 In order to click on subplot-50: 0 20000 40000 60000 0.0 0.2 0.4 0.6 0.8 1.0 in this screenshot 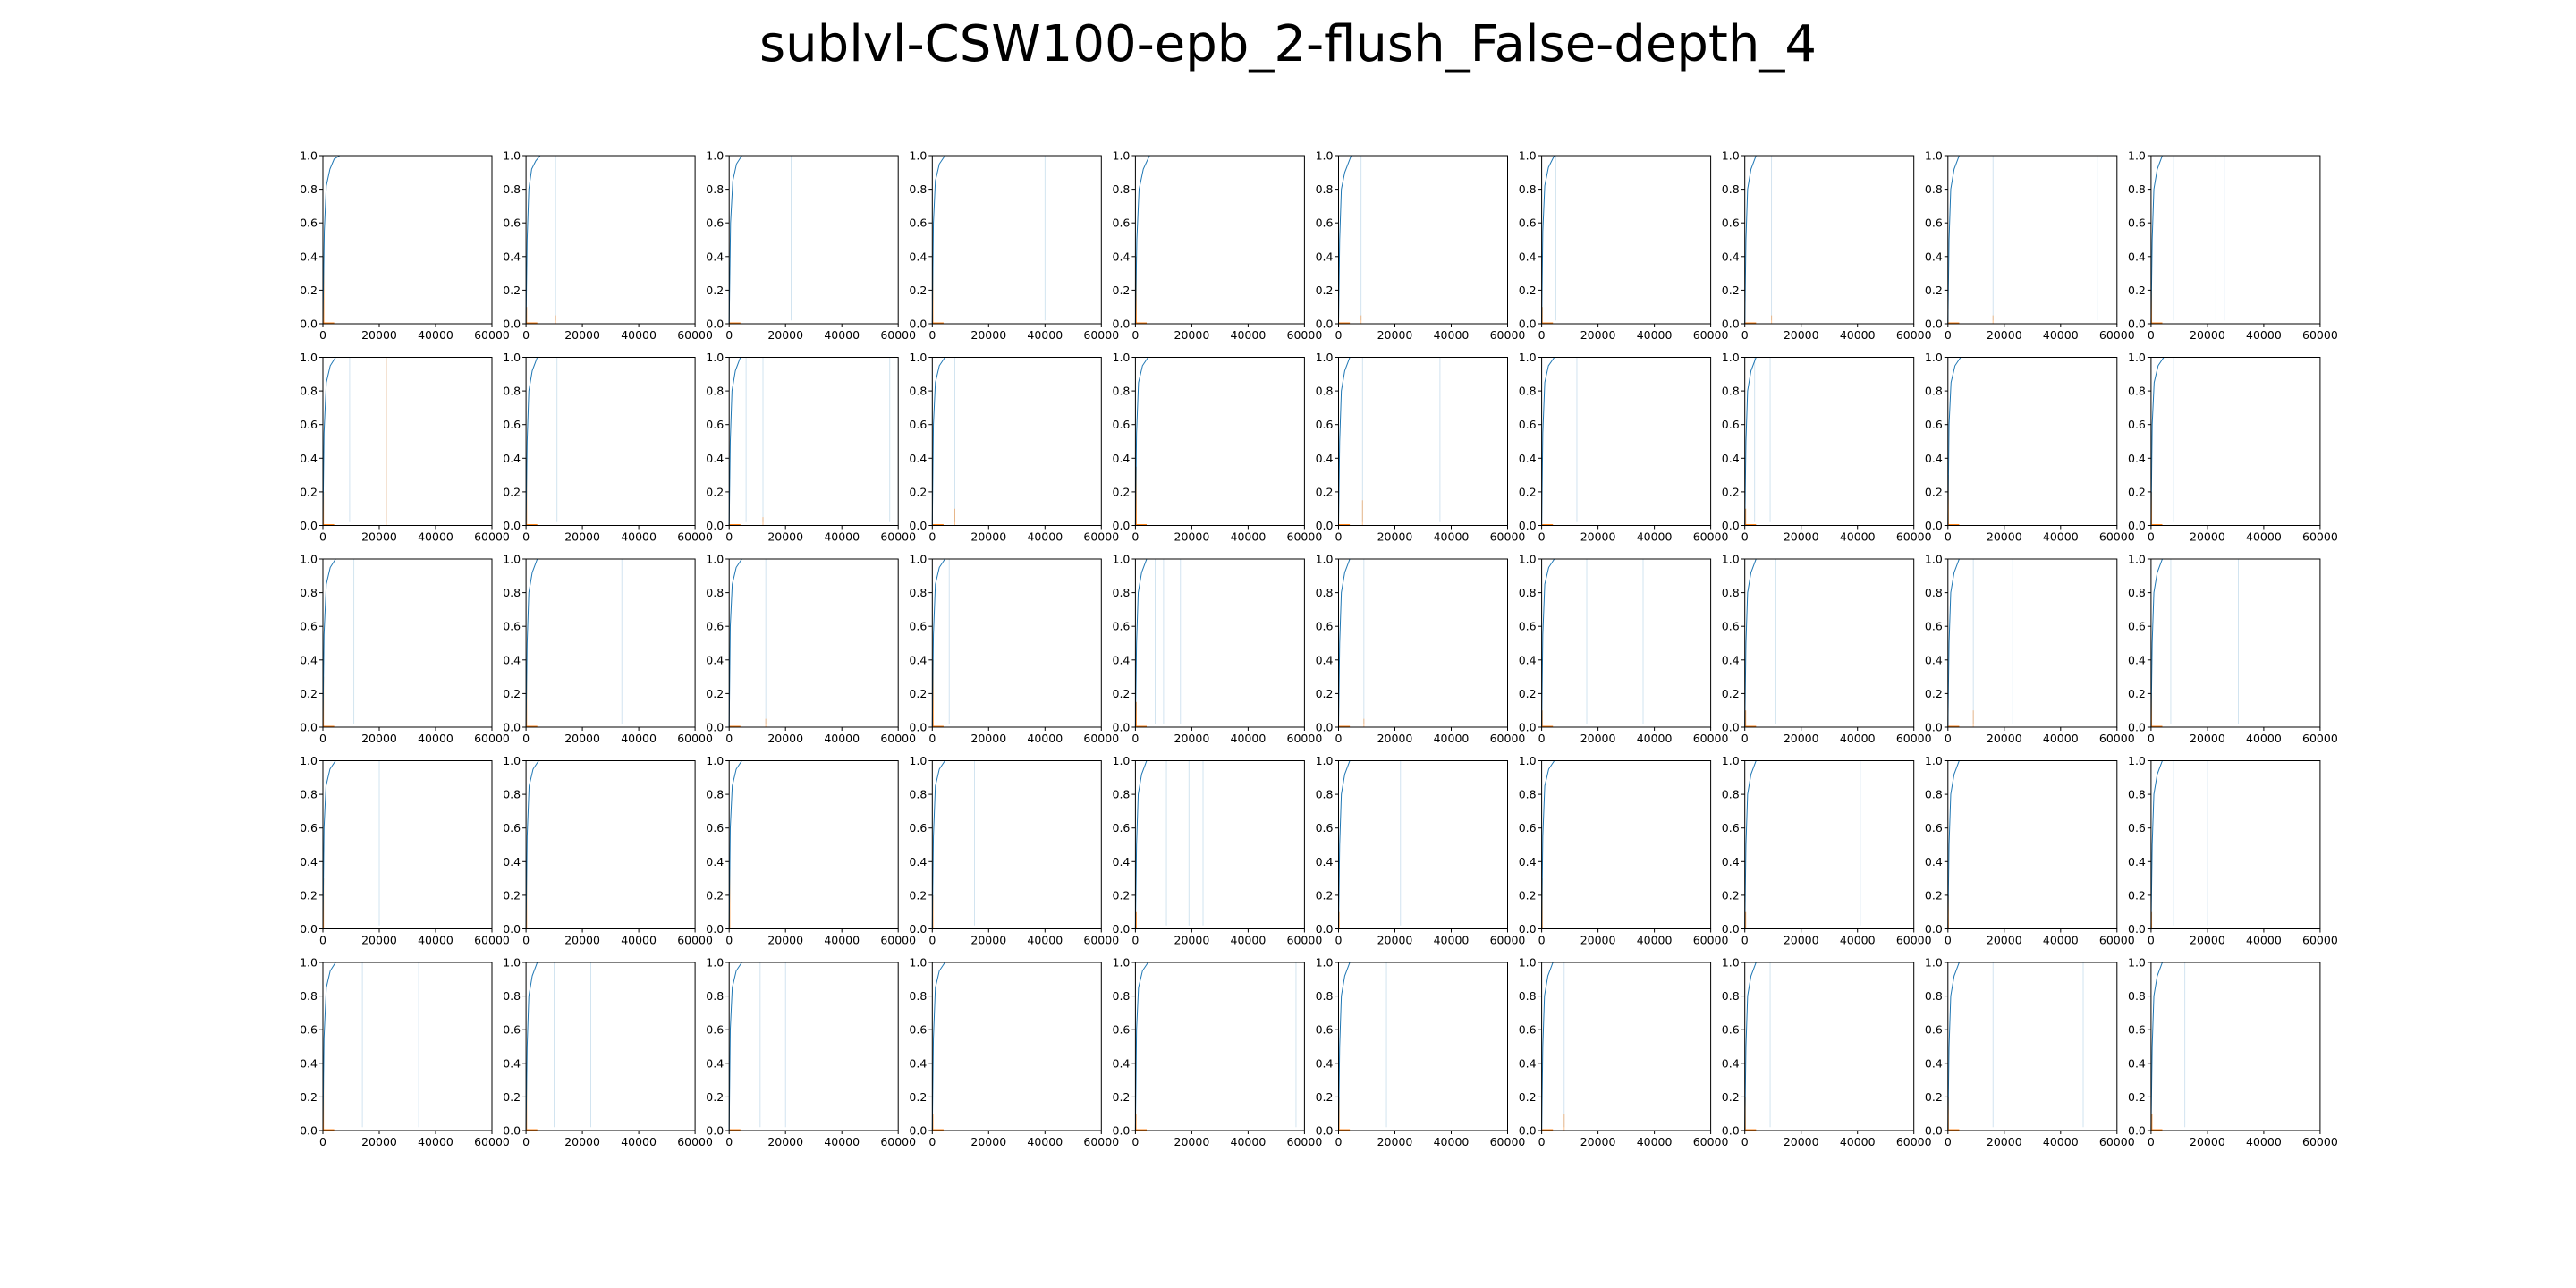, I will do `click(2233, 1052)`.